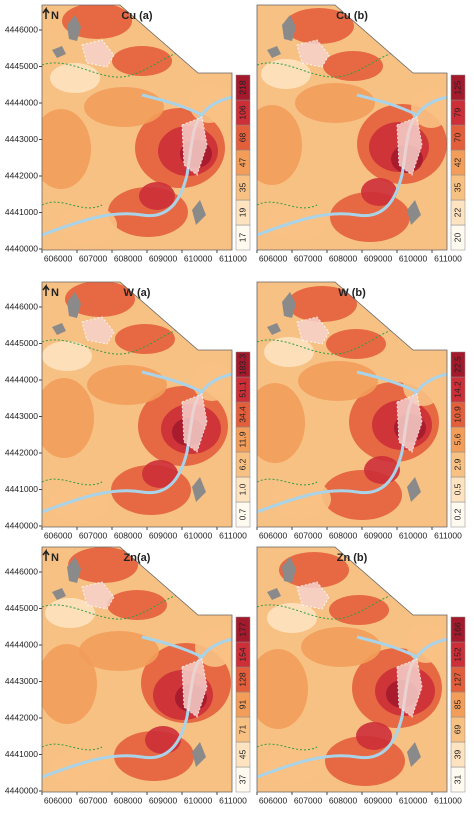 Image resolution: width=474 pixels, height=816 pixels. What do you see at coordinates (457, 414) in the screenshot?
I see `legend-label: 10.9` at bounding box center [457, 414].